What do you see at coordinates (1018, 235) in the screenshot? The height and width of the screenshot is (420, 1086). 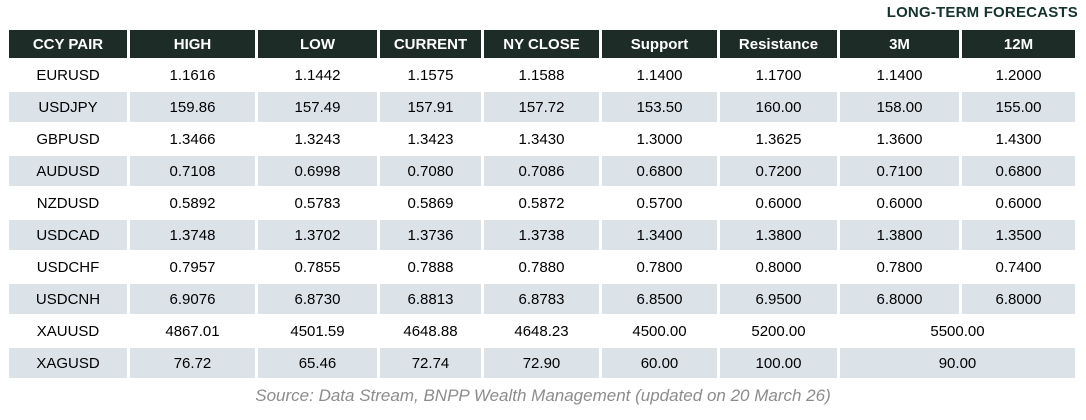 I see `value-cell: 1.3500` at bounding box center [1018, 235].